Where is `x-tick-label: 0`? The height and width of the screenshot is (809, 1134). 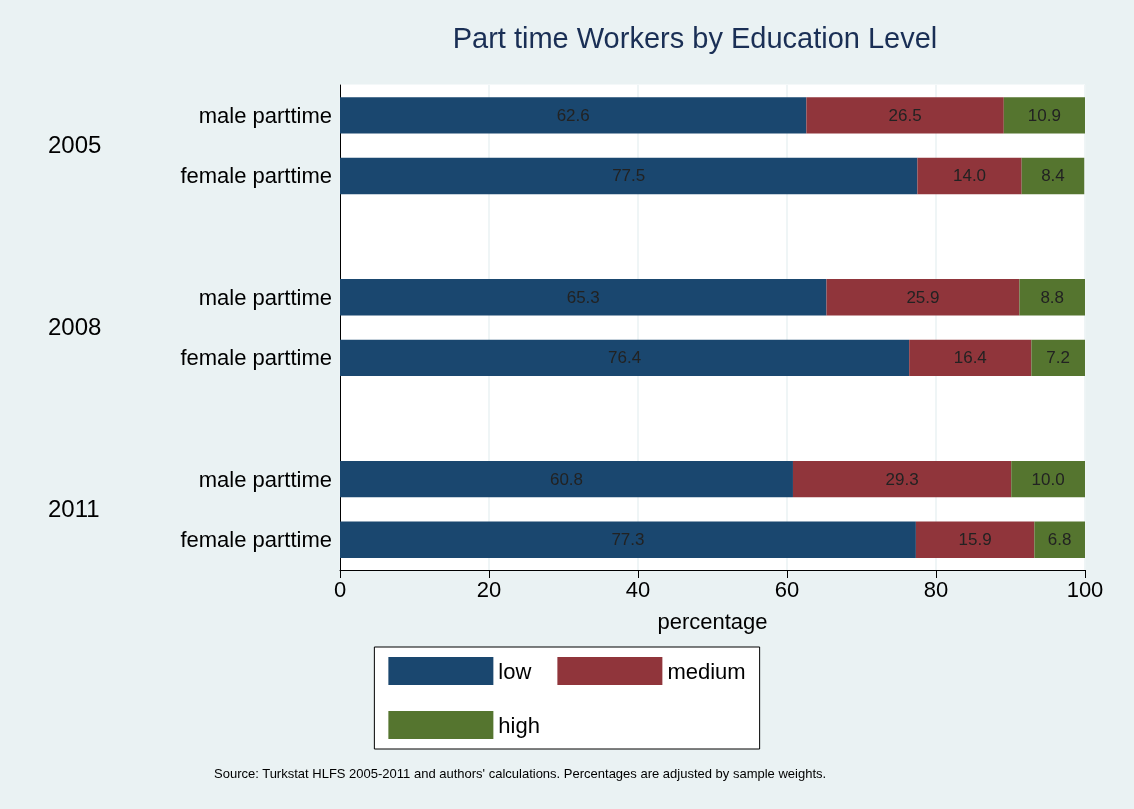
x-tick-label: 0 is located at coordinates (340, 589).